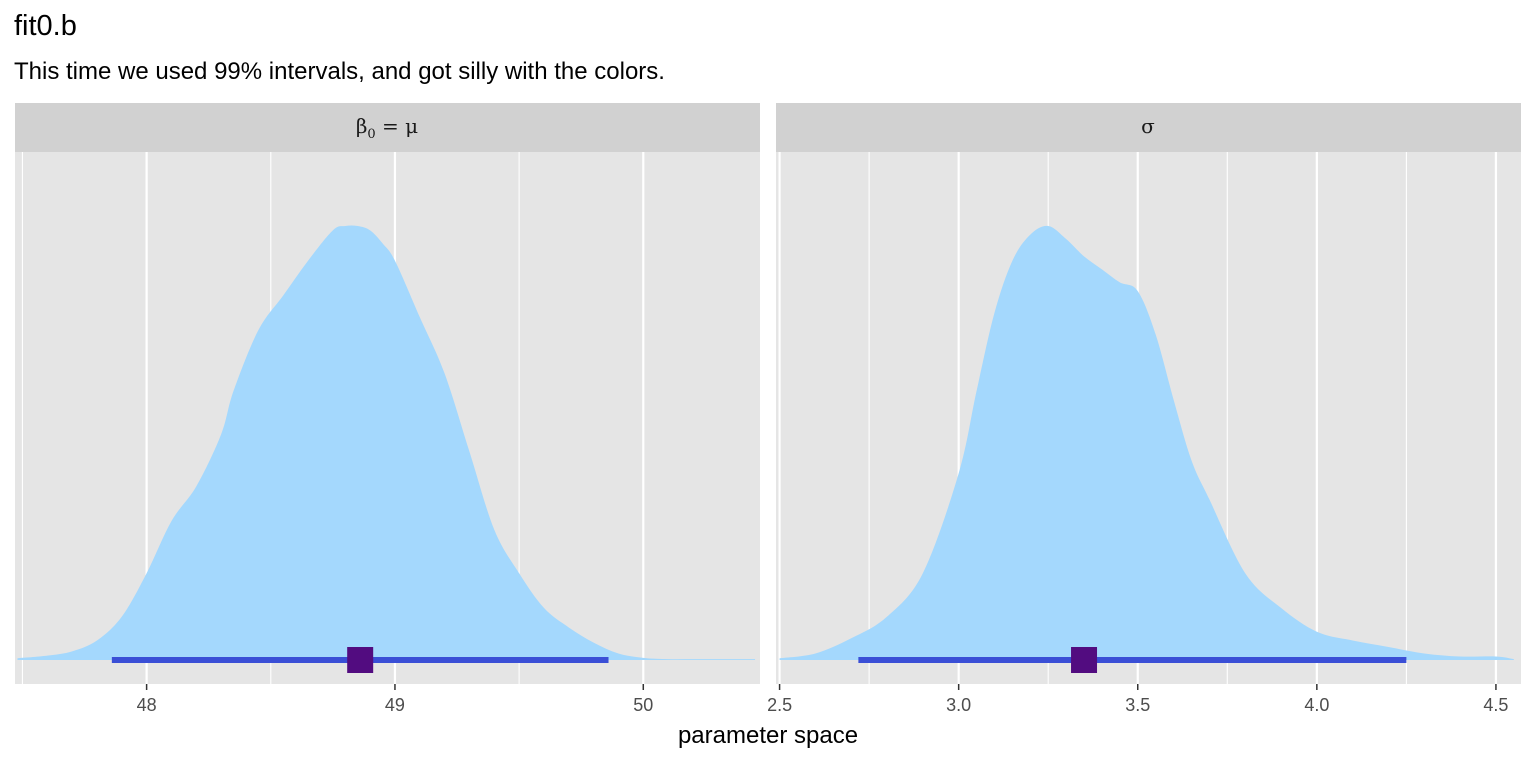  I want to click on tick-label: 48, so click(147, 705).